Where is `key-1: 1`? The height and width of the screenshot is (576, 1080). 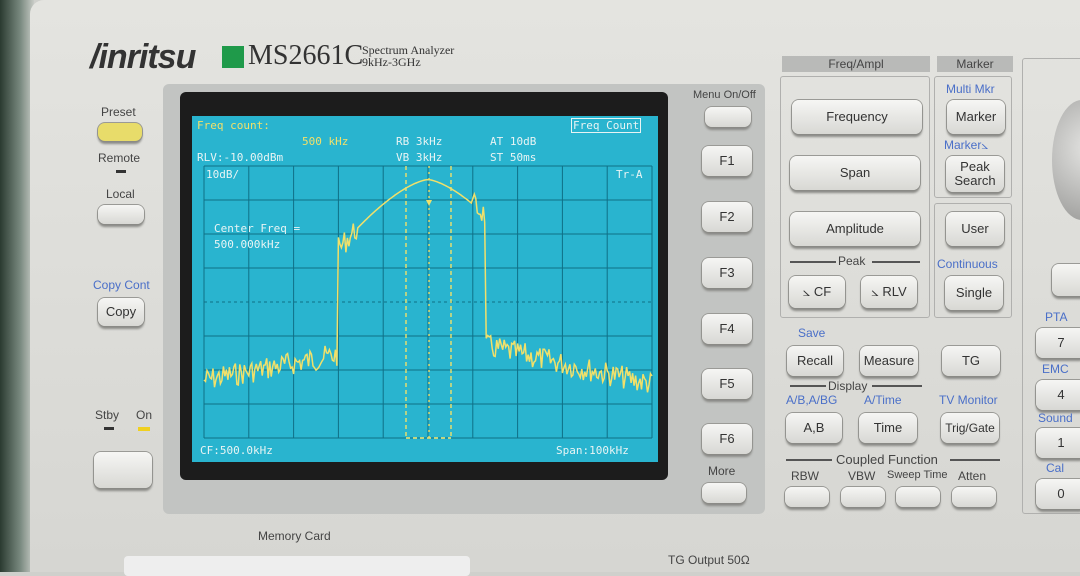 key-1: 1 is located at coordinates (1058, 443).